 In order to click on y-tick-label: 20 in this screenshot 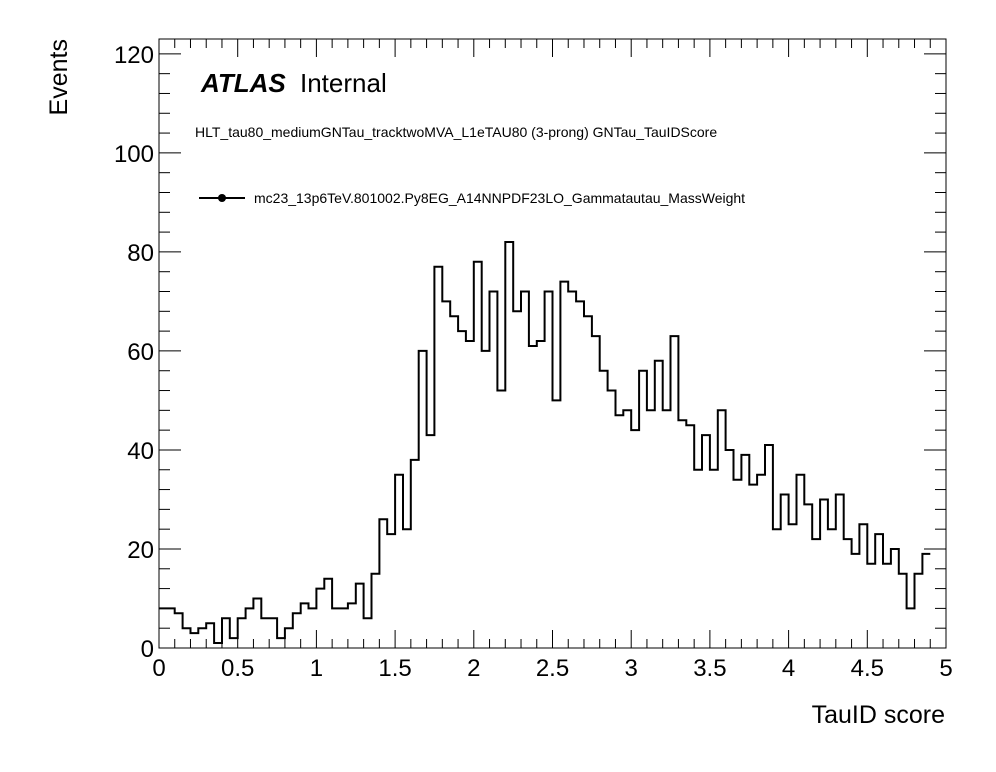, I will do `click(140, 550)`.